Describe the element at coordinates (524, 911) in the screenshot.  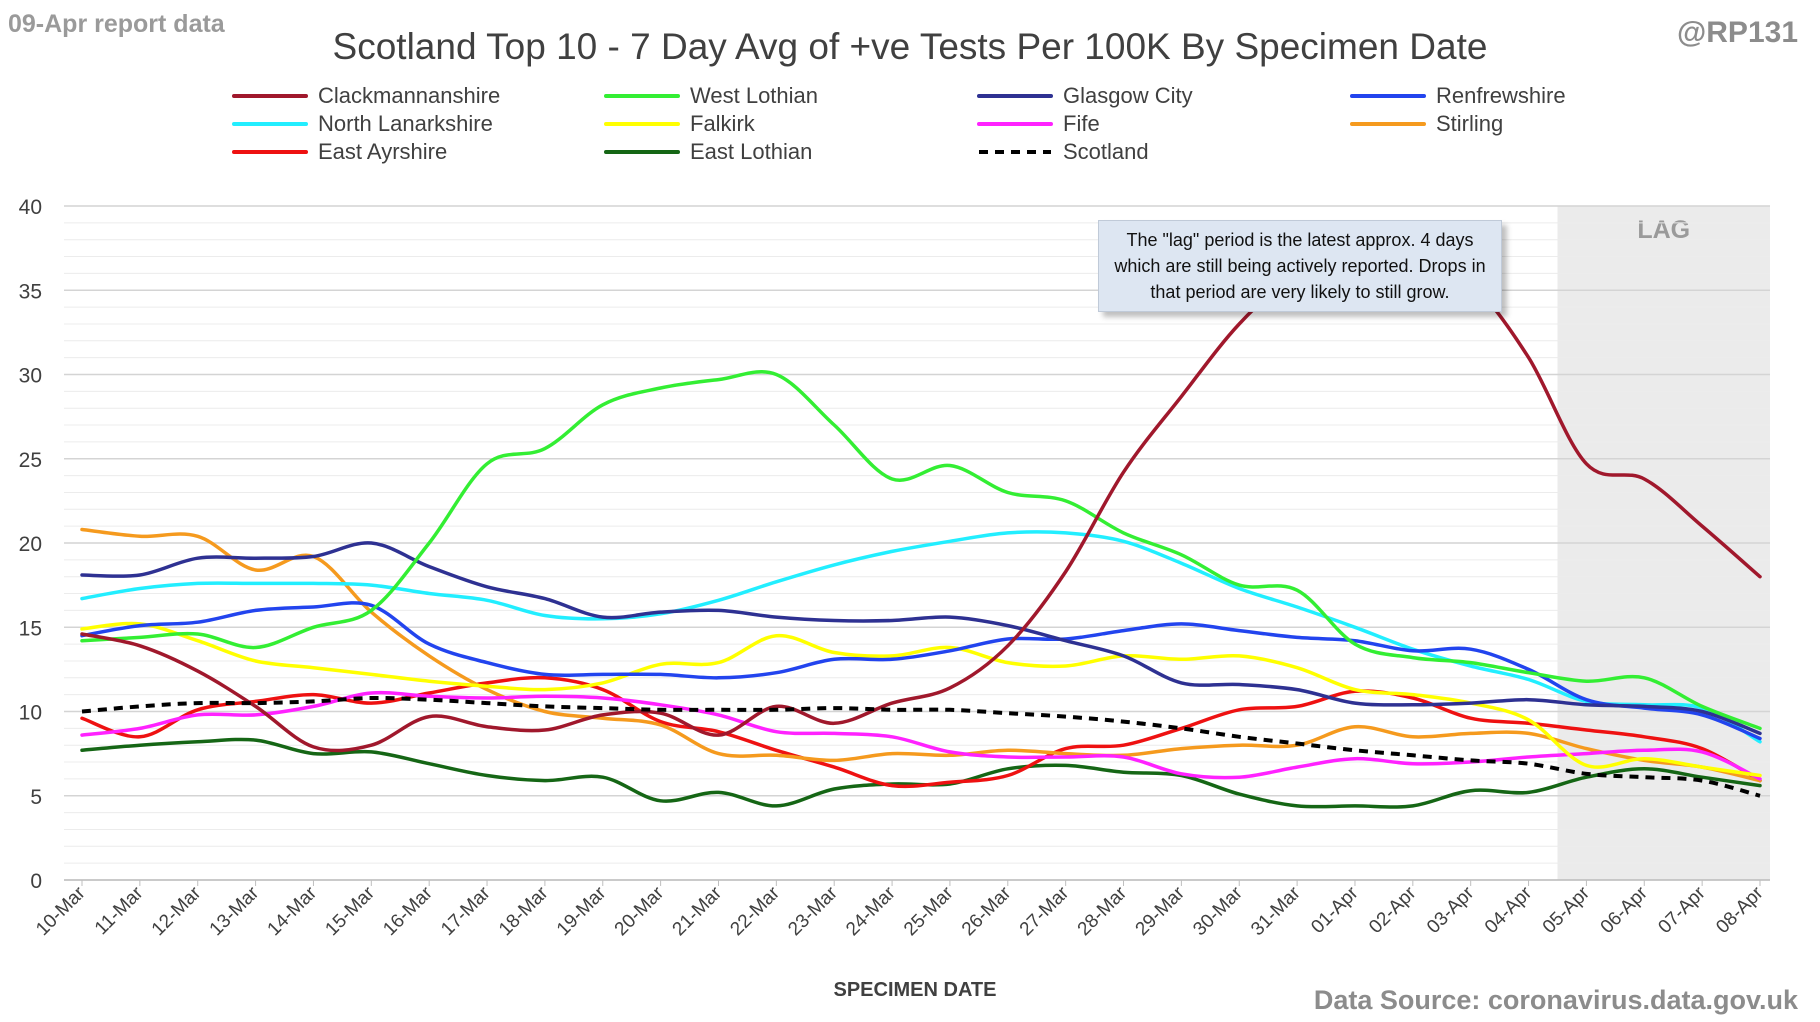
I see `x-tick-label: 18-Mar` at that location.